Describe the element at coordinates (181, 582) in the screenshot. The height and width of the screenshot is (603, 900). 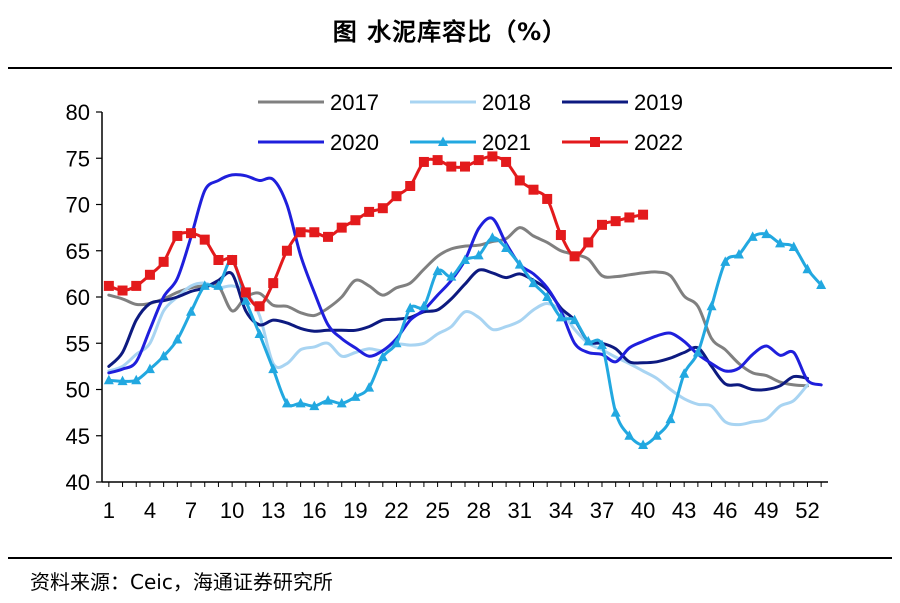
I see `source-note: 资料来源：Ceic，海通证券研究所` at that location.